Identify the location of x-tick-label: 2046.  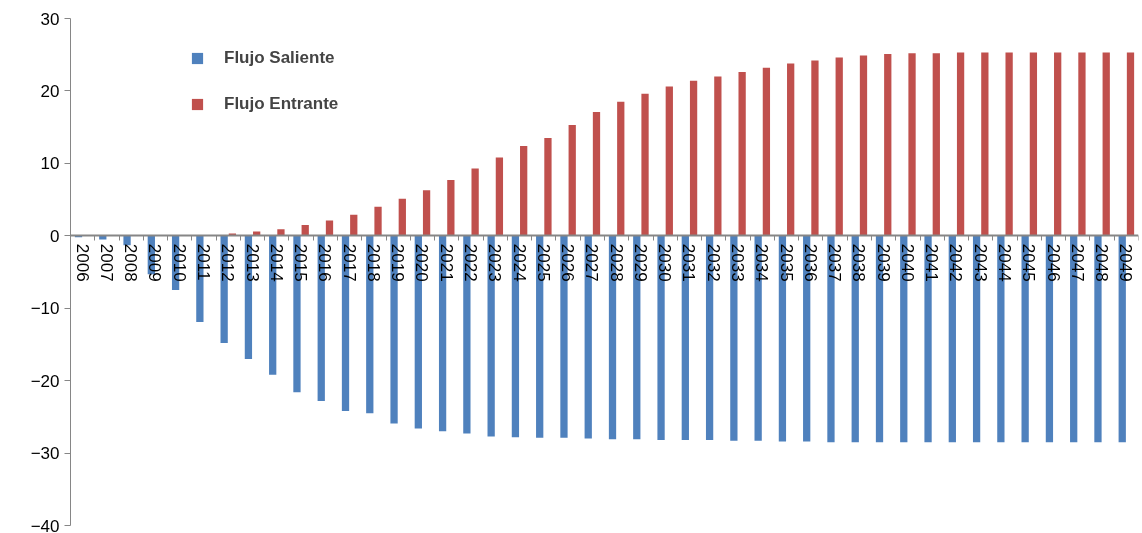
(1053, 262).